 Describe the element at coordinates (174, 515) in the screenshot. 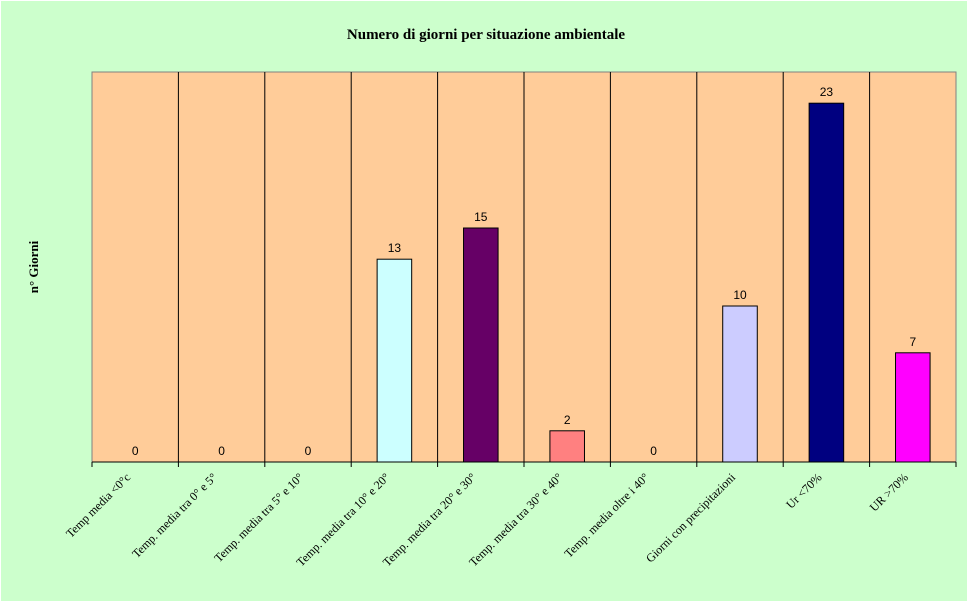

I see `x-tick-label-2: Temp. media tra 0° e 5°` at that location.